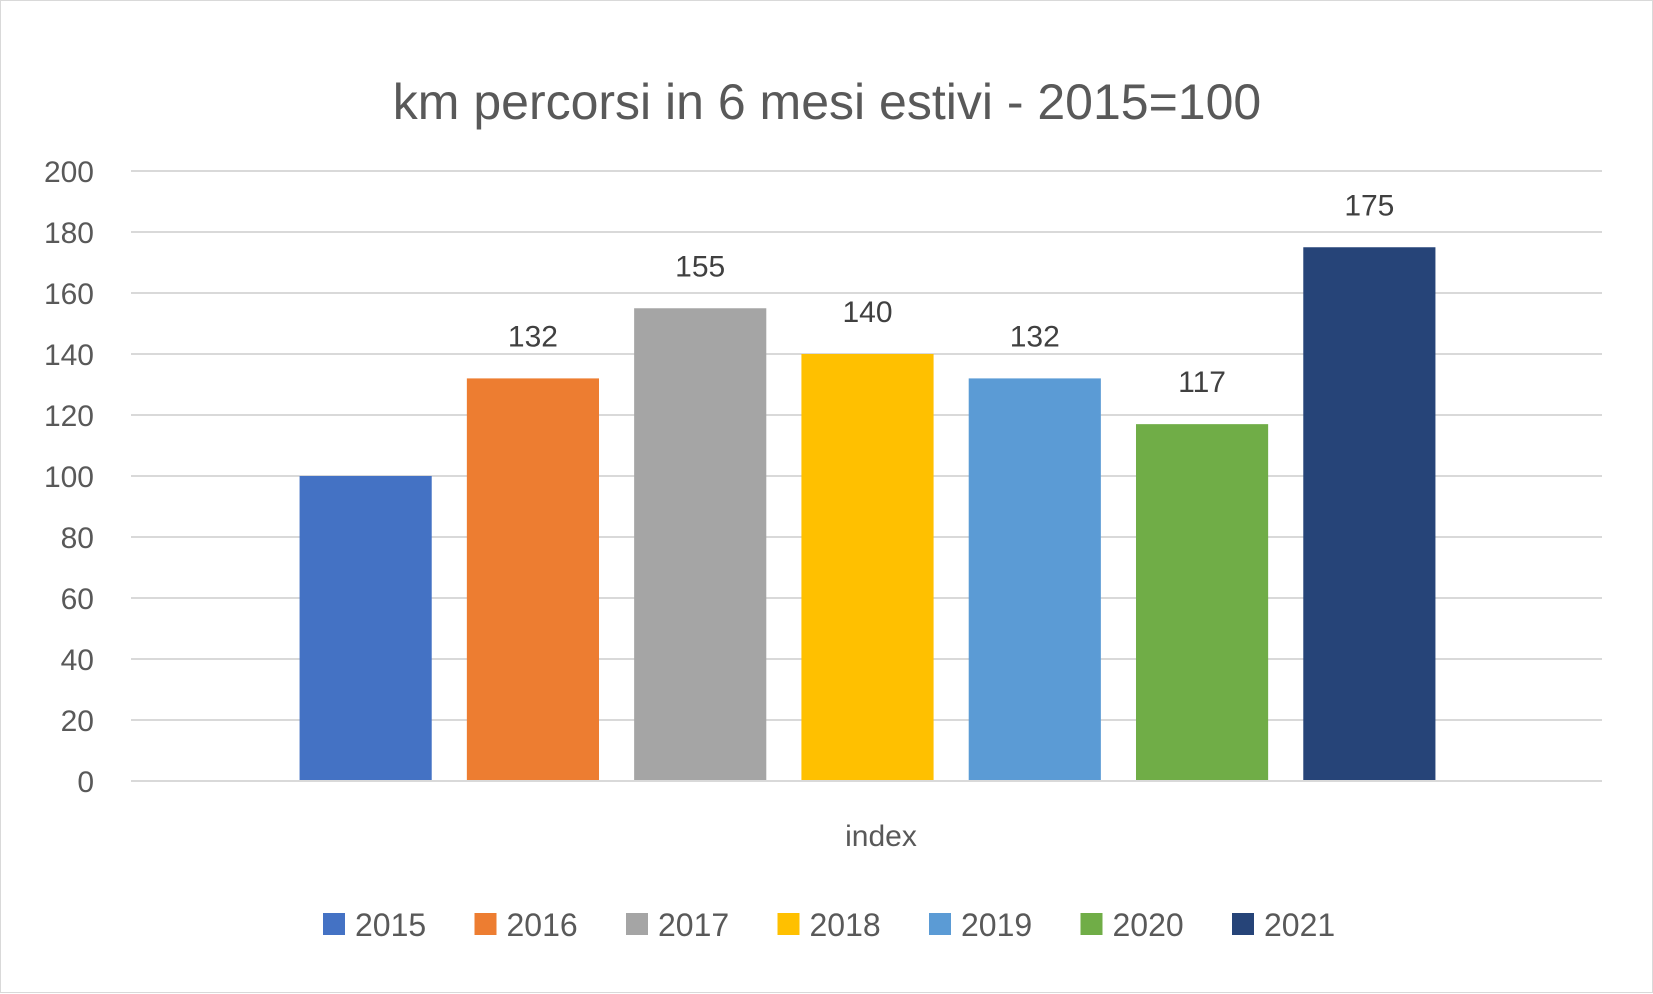  I want to click on x-axis-label: index, so click(881, 836).